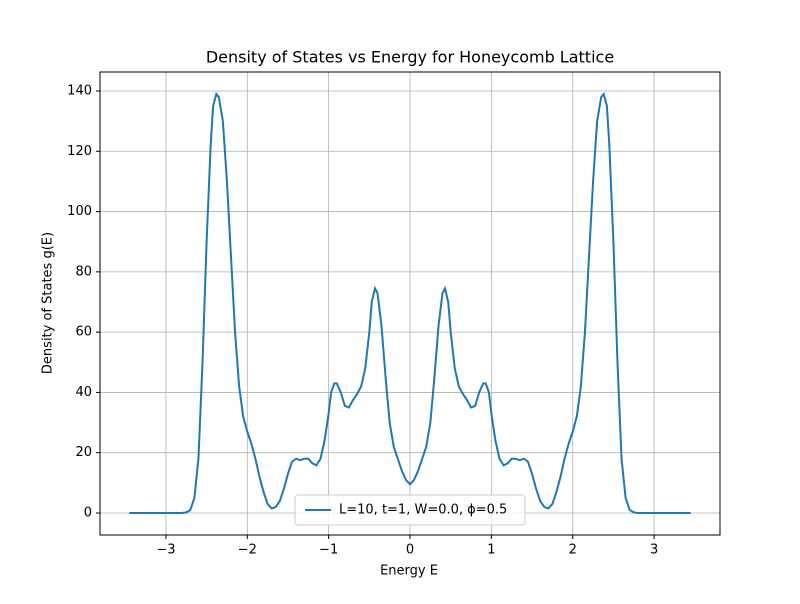 This screenshot has height=604, width=800. What do you see at coordinates (410, 550) in the screenshot?
I see `x-tick-label: 0` at bounding box center [410, 550].